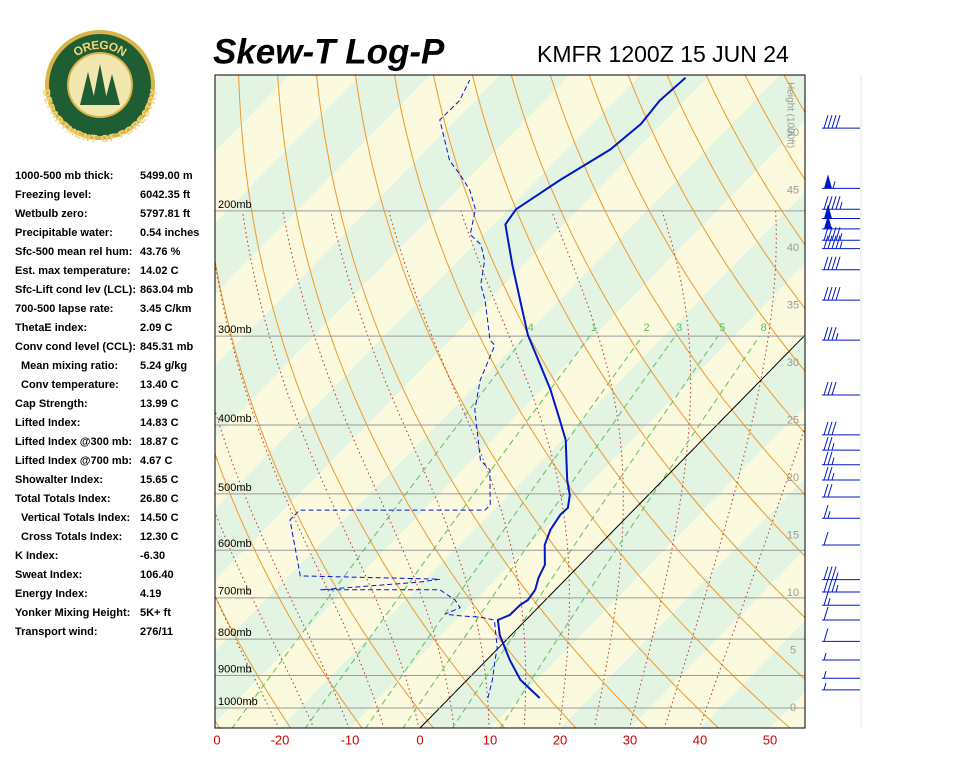 This screenshot has width=960, height=768. Describe the element at coordinates (36, 556) in the screenshot. I see `index-label: K Index:` at that location.